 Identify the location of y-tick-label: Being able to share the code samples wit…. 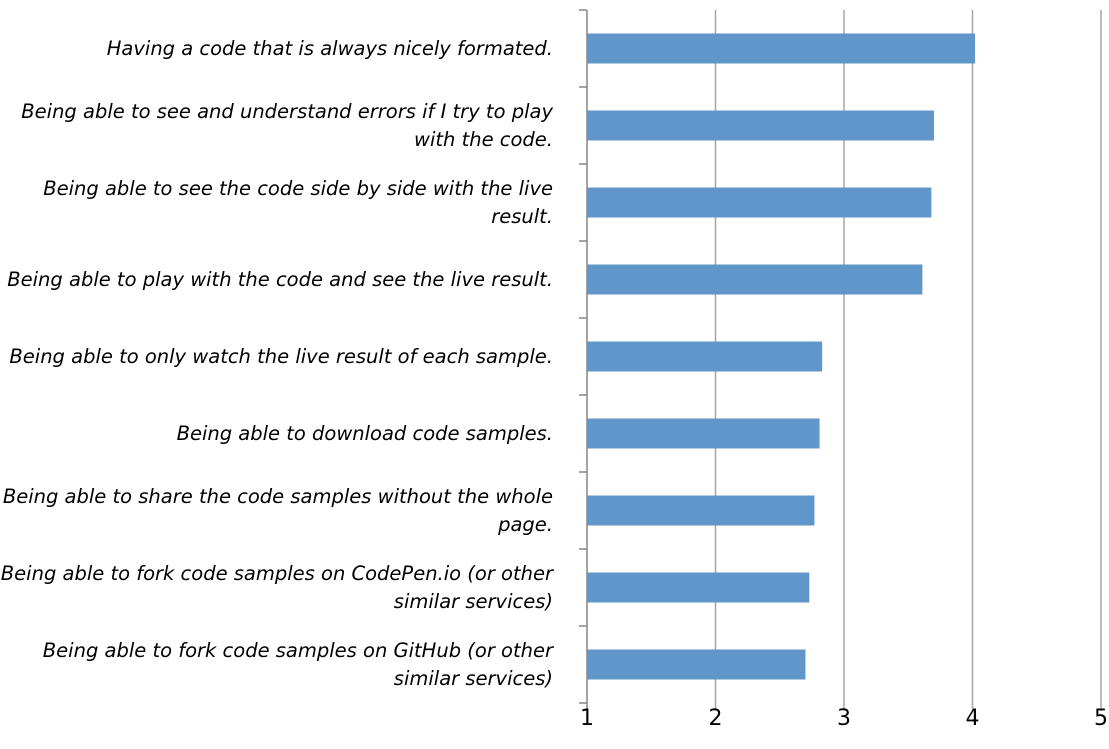
(277, 510).